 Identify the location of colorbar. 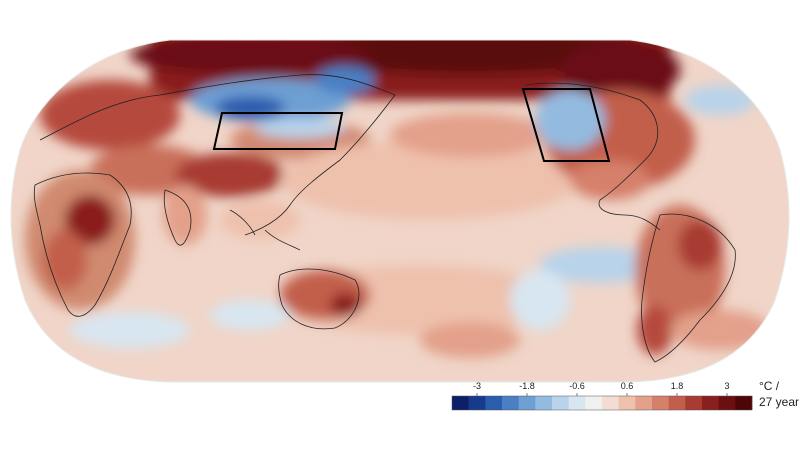
(602, 402).